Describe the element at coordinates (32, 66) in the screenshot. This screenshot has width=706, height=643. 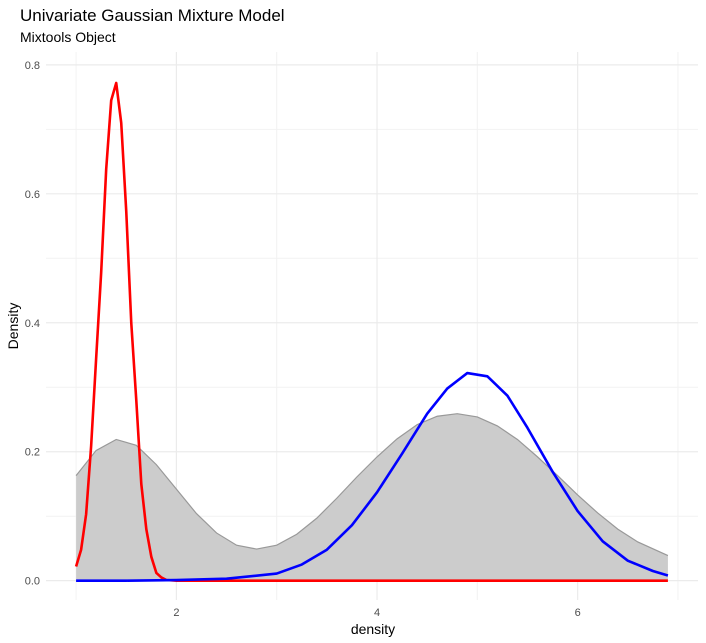
I see `y-tick-label: 0.8` at that location.